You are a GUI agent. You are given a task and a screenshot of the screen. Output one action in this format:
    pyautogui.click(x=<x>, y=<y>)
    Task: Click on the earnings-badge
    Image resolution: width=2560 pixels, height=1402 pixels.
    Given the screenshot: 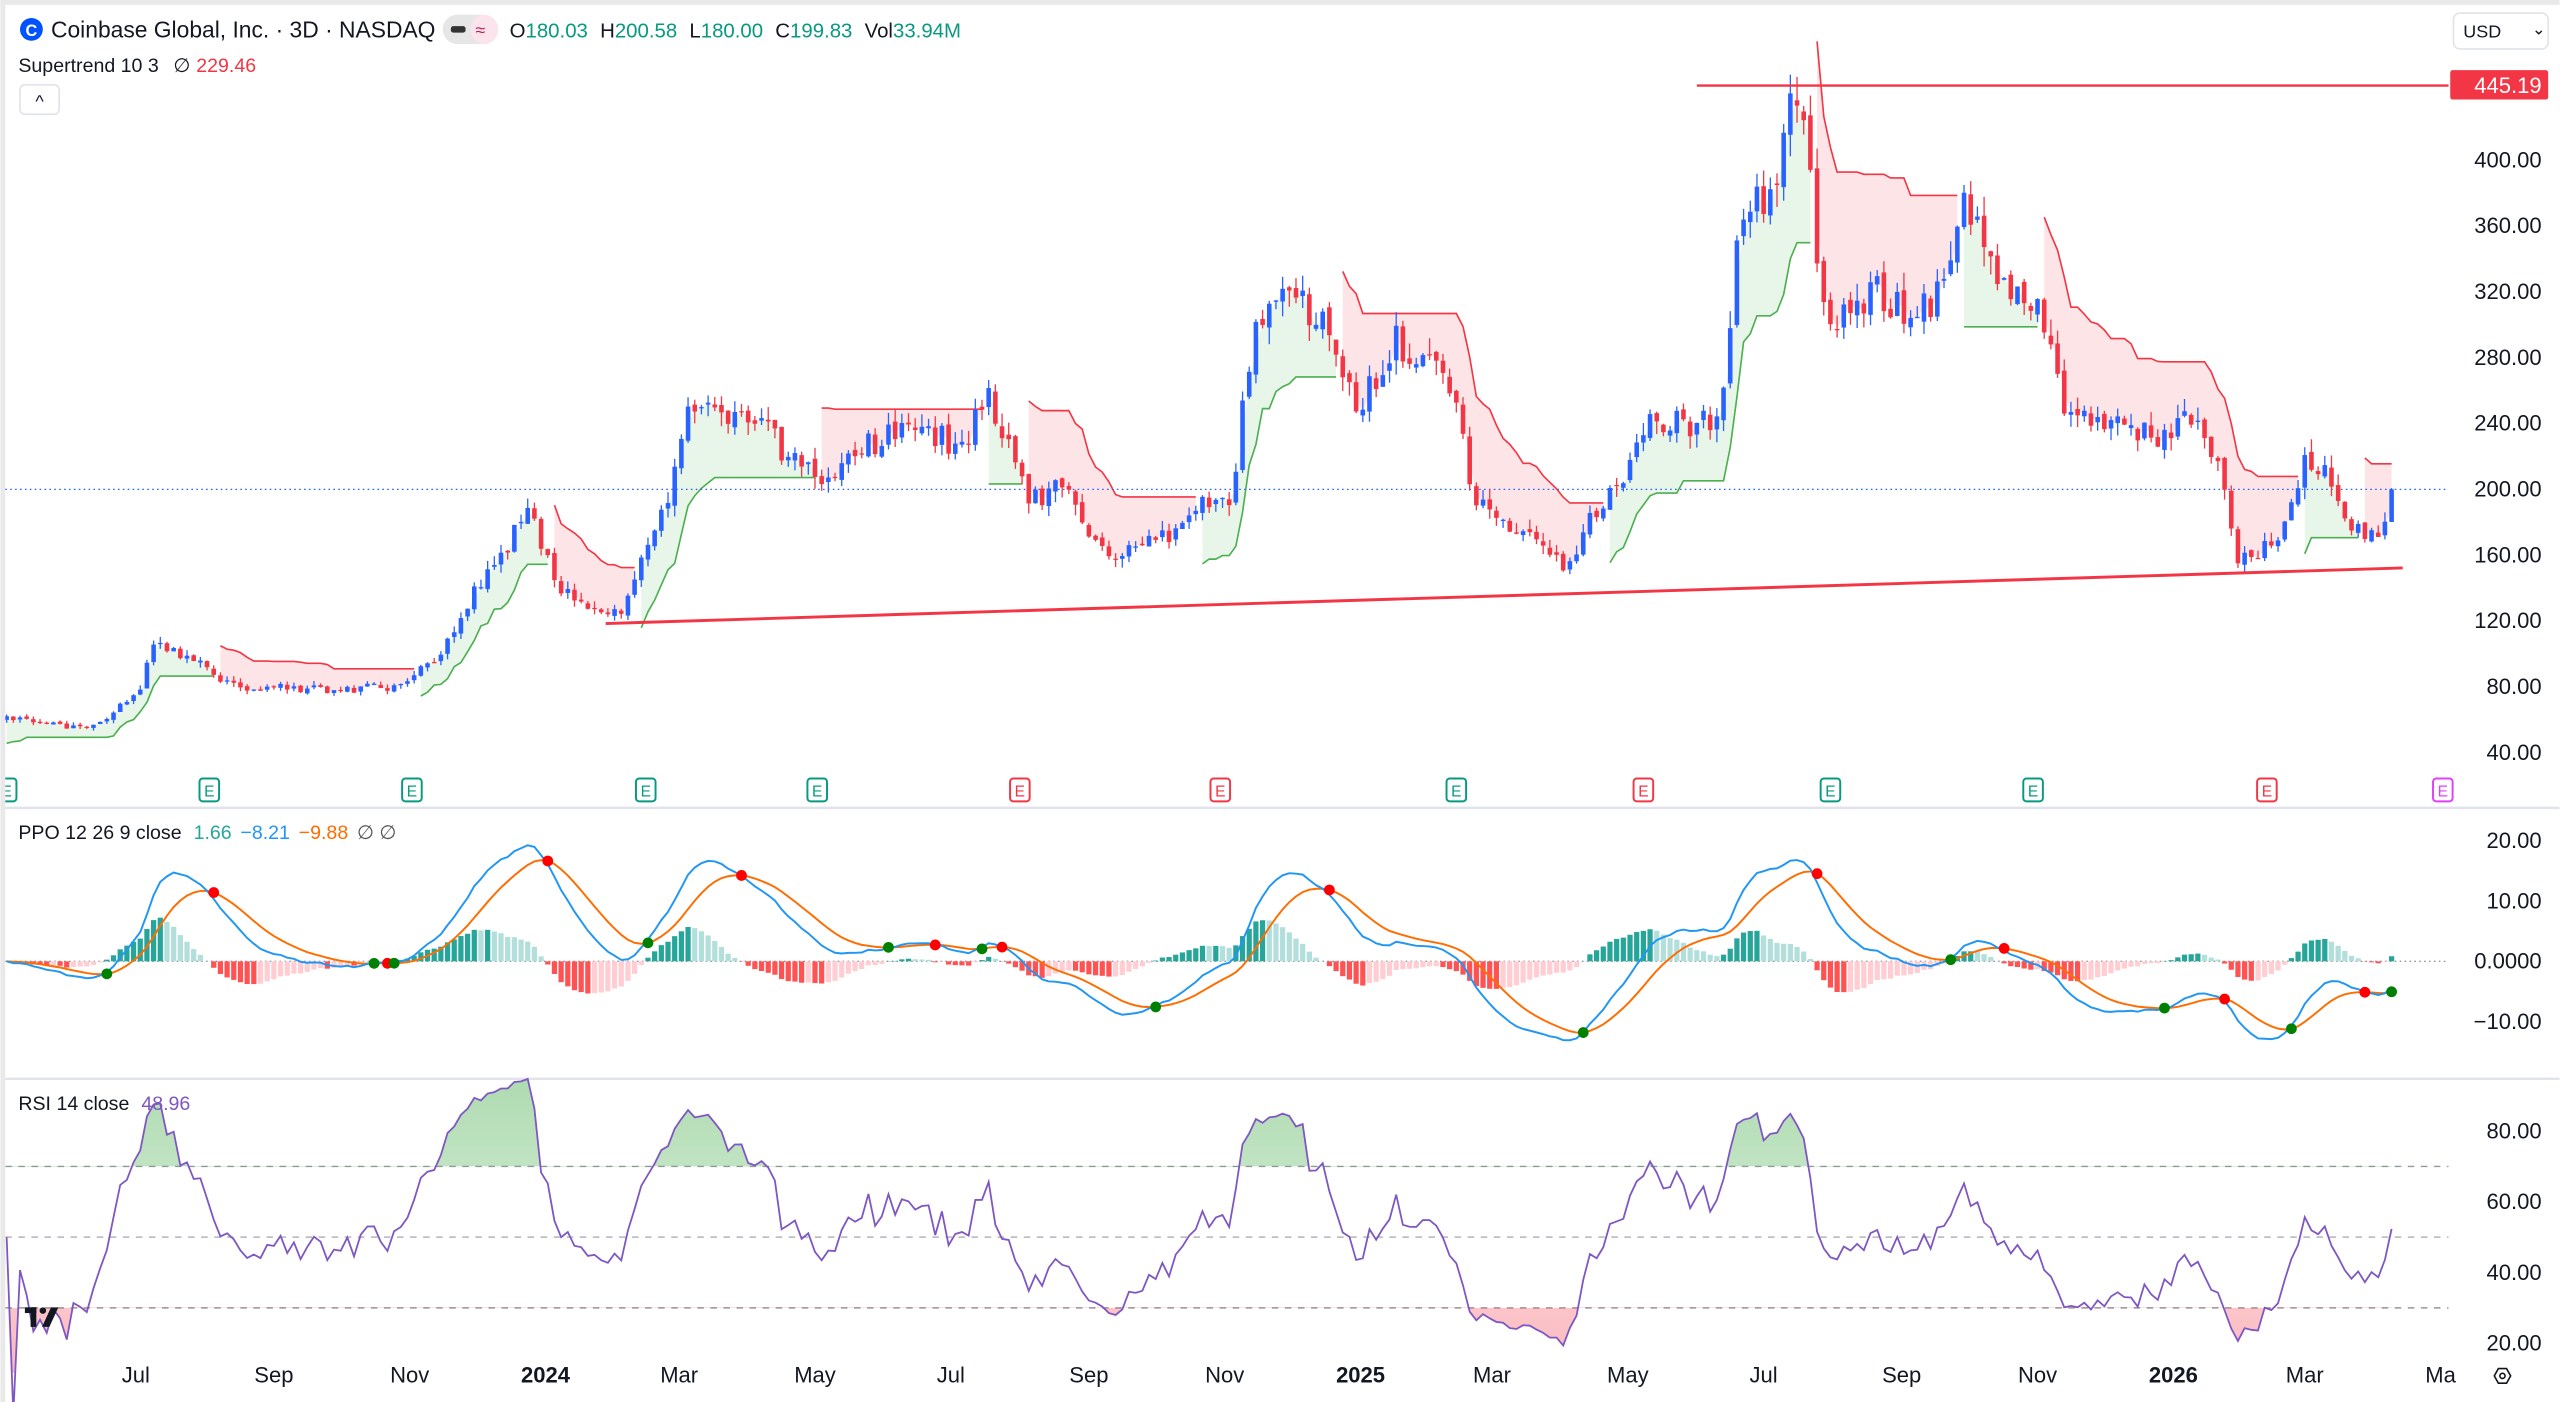 What is the action you would take?
    pyautogui.click(x=1220, y=790)
    